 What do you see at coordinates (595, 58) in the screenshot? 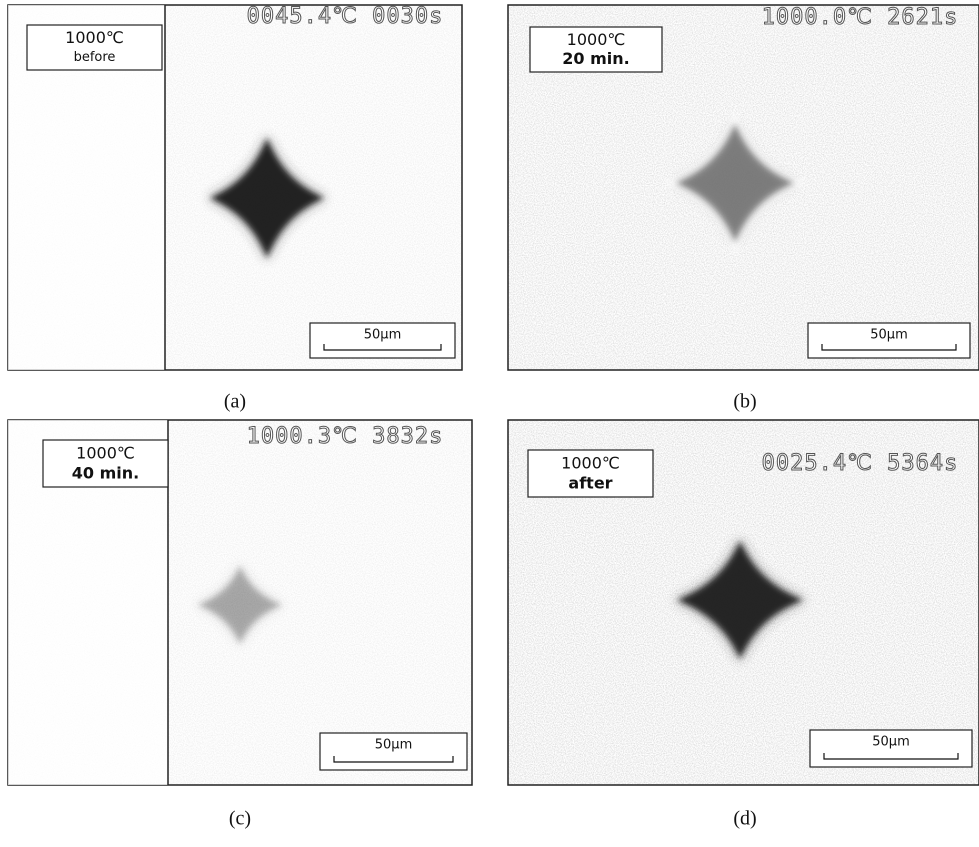
I see `label-time: 20 min.` at bounding box center [595, 58].